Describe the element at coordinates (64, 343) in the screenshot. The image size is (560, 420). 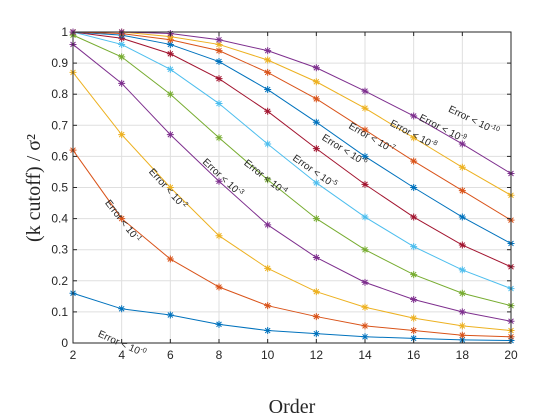
I see `y-tick-label: 0` at that location.